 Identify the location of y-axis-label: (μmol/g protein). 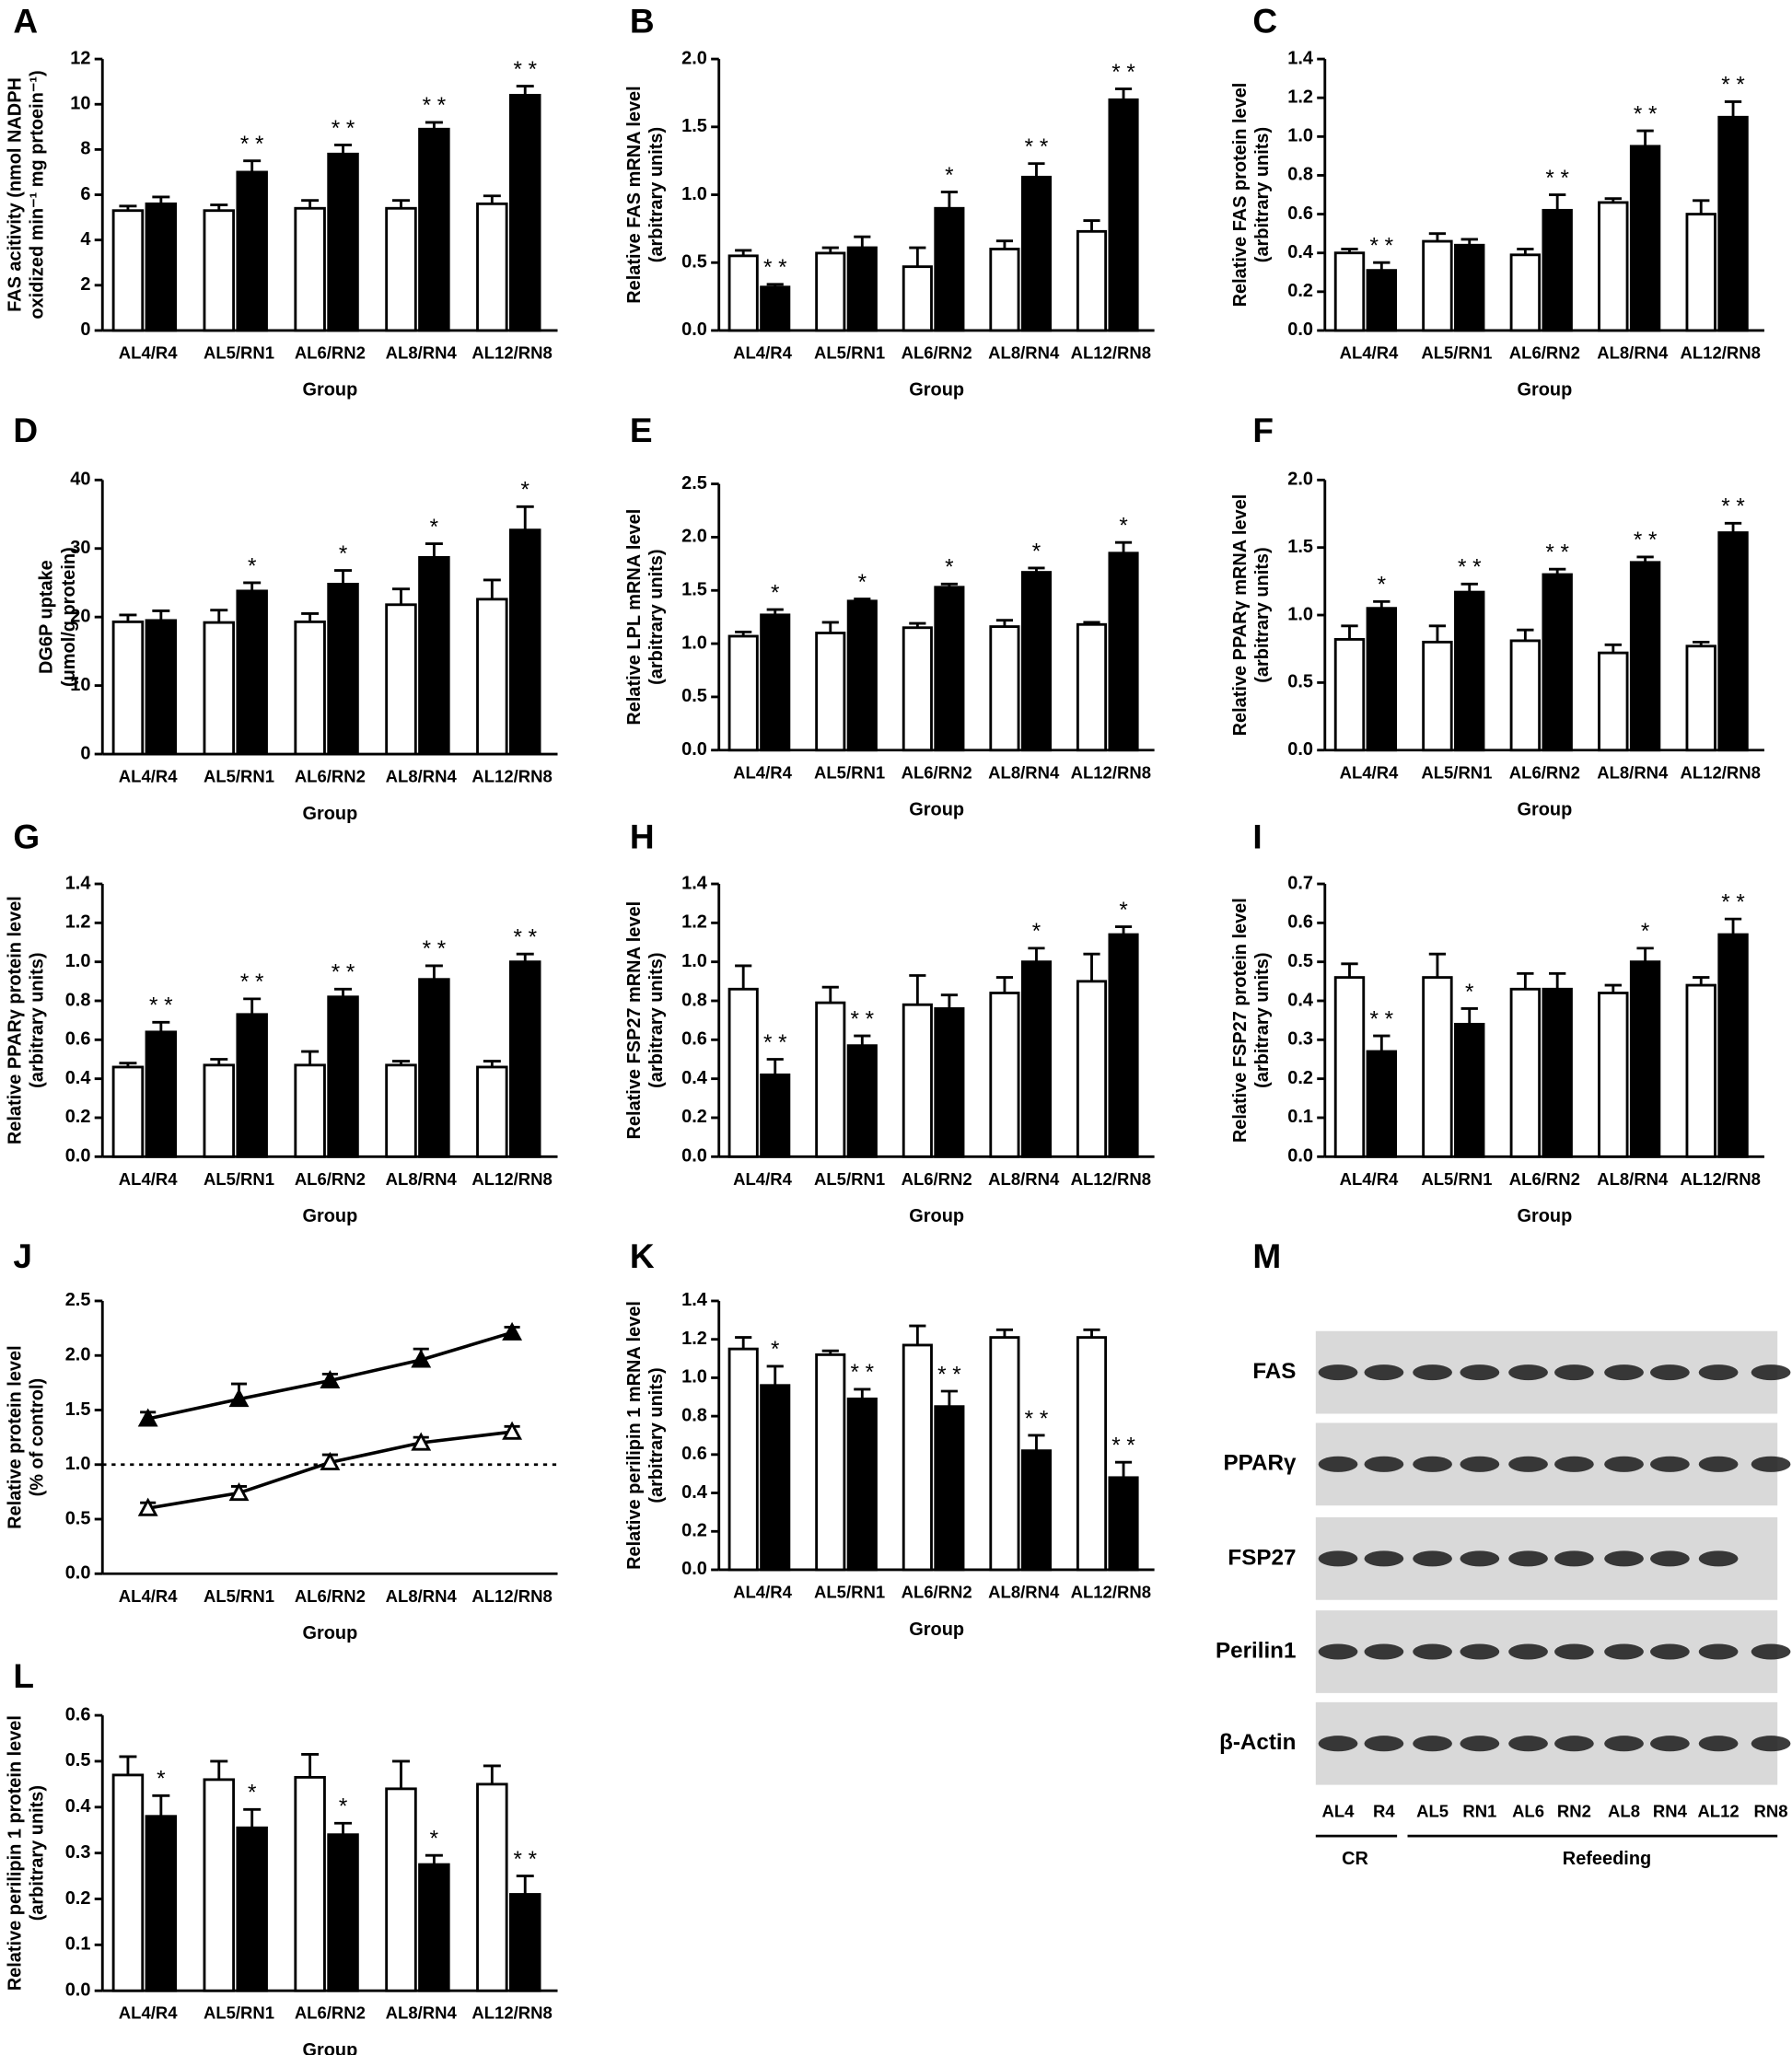
(69, 617).